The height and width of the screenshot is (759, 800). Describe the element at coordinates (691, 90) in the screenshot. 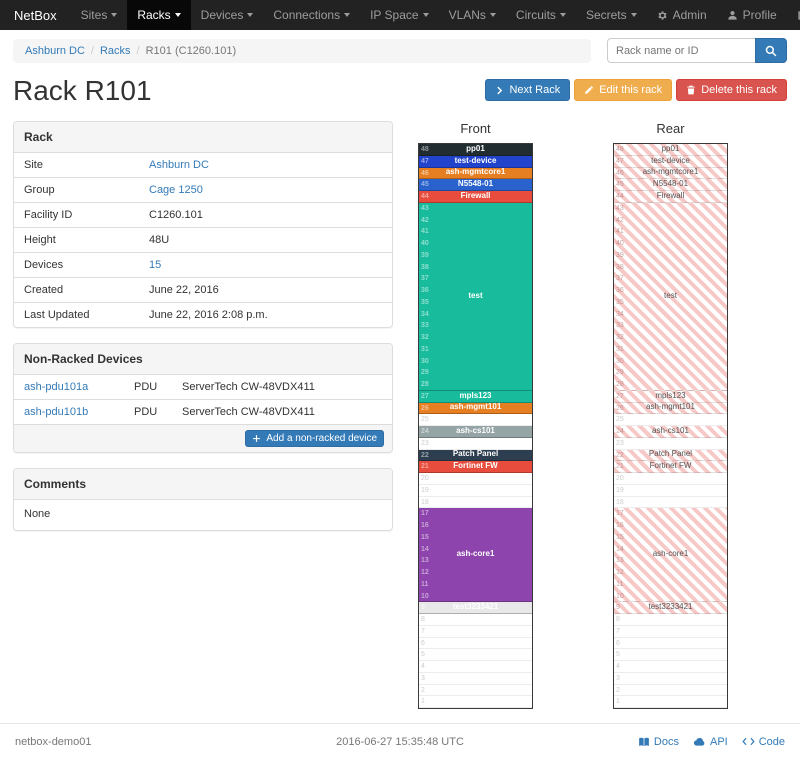

I see `trash-icon` at that location.